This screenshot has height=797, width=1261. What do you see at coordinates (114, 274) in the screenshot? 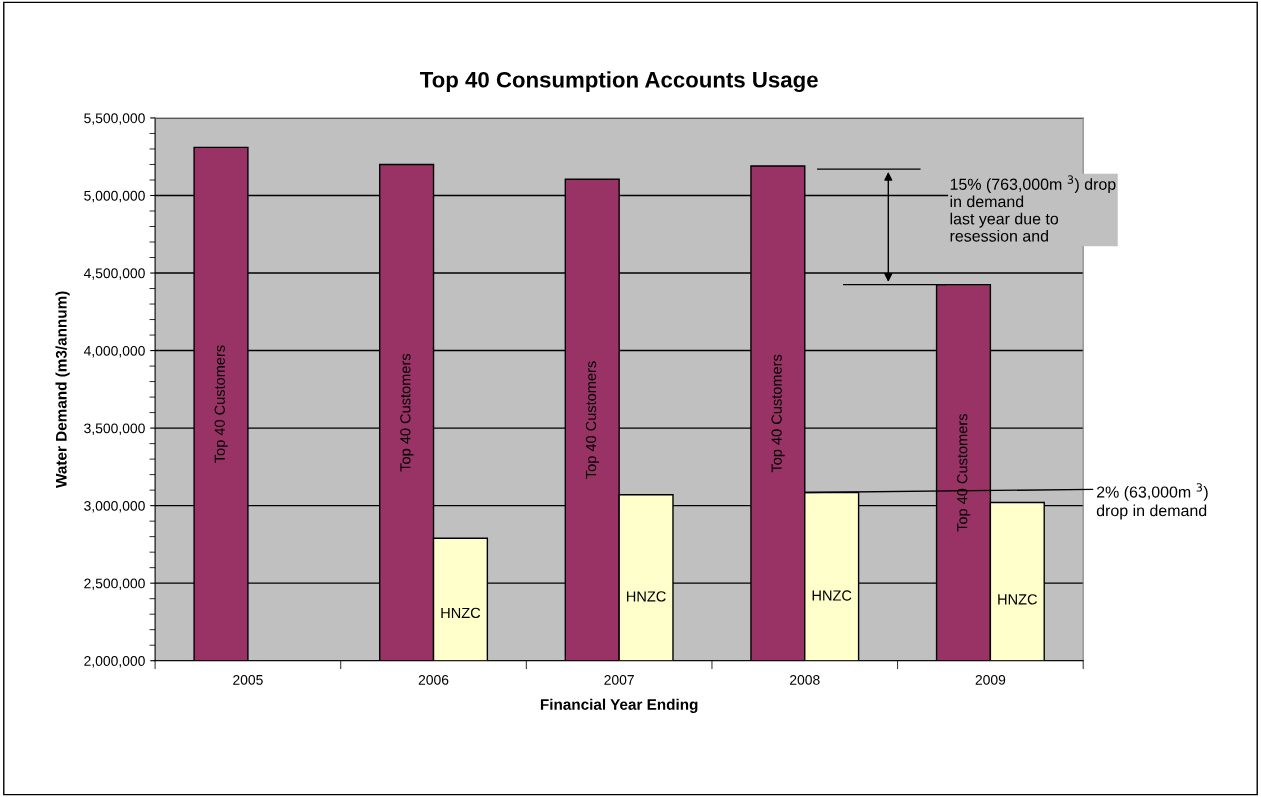
I see `y-tick-label: 4,500,000` at bounding box center [114, 274].